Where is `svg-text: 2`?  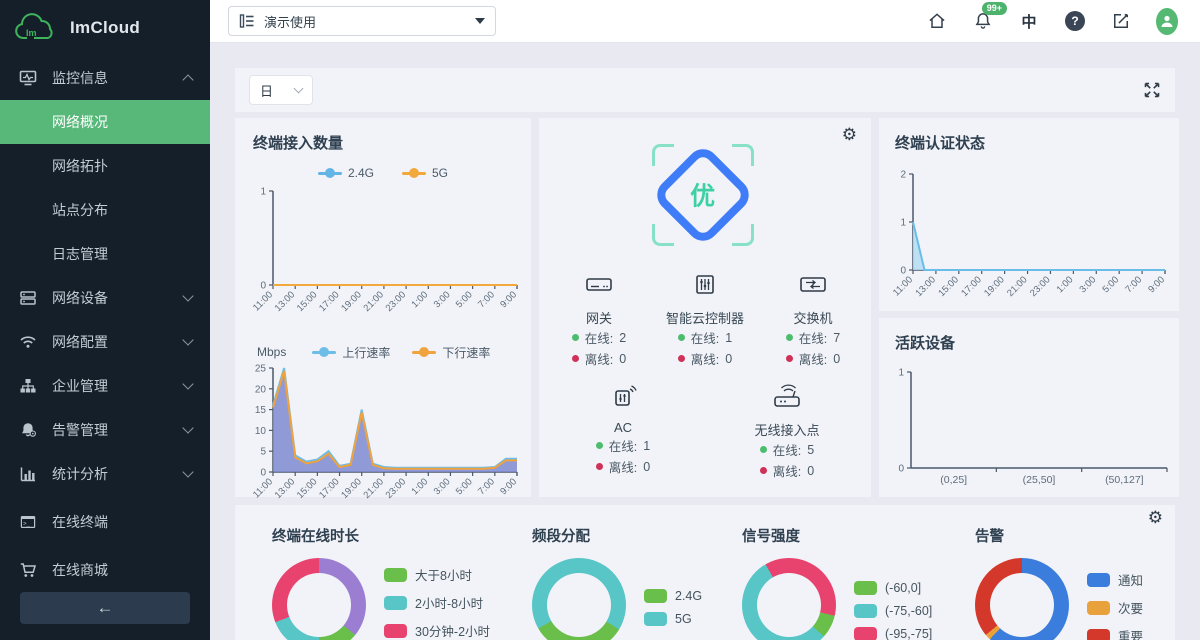
svg-text: 2 is located at coordinates (903, 175).